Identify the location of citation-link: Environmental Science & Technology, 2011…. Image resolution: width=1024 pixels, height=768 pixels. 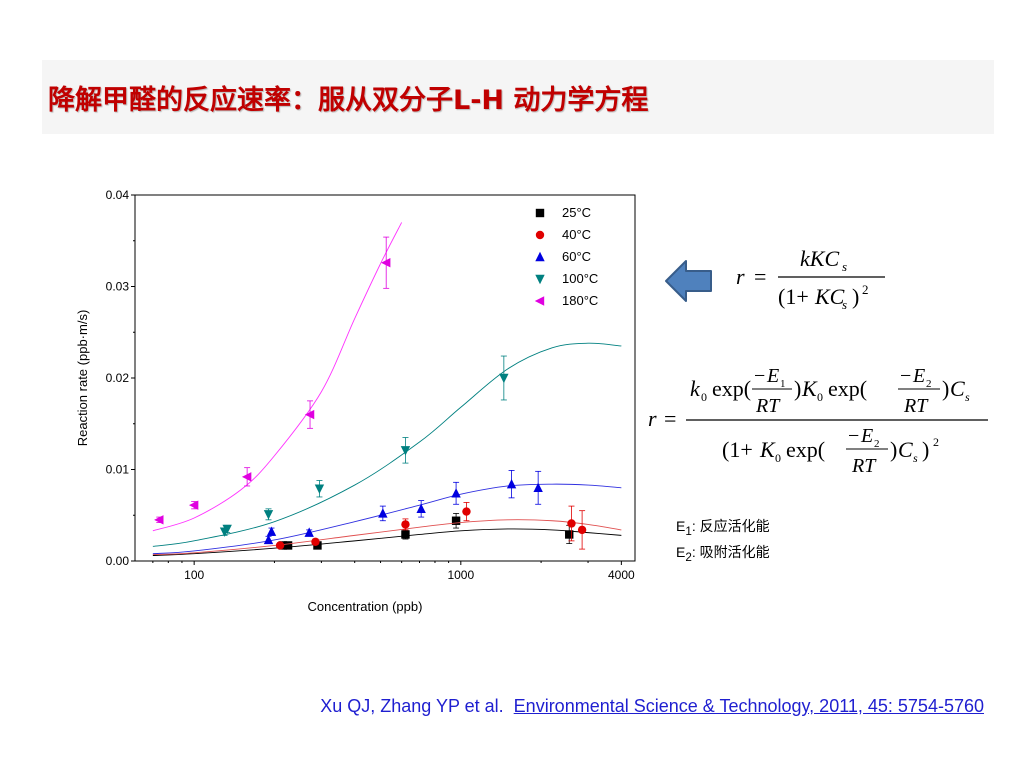
(748, 706).